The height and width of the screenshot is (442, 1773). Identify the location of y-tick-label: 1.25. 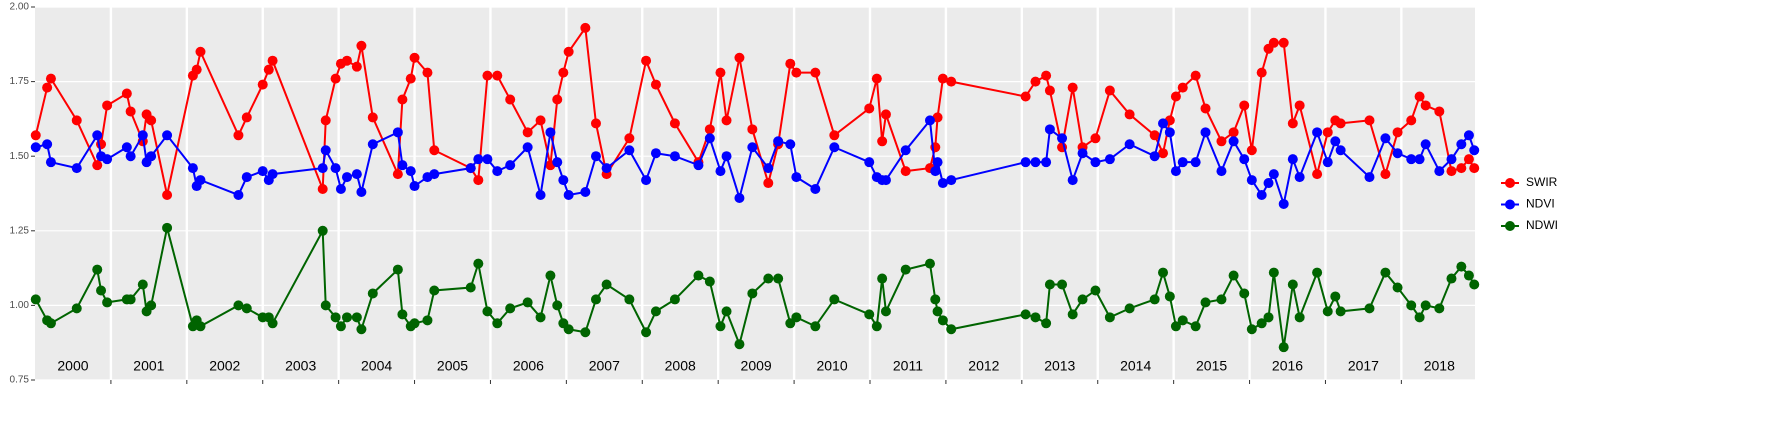
(20, 230).